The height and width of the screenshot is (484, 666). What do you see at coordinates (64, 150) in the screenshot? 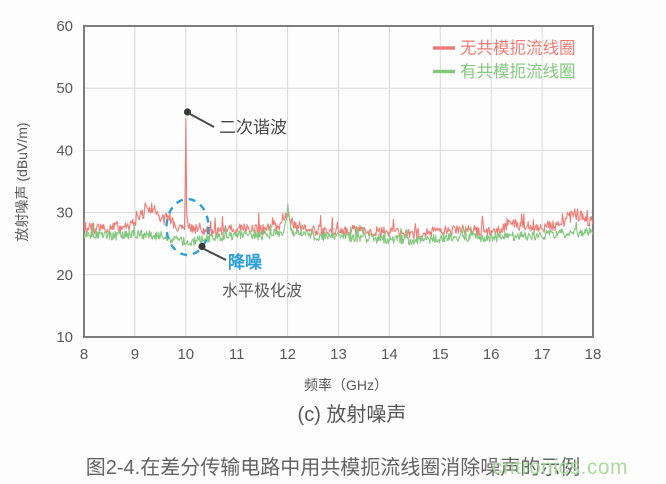
I see `y-tick-label: 40` at bounding box center [64, 150].